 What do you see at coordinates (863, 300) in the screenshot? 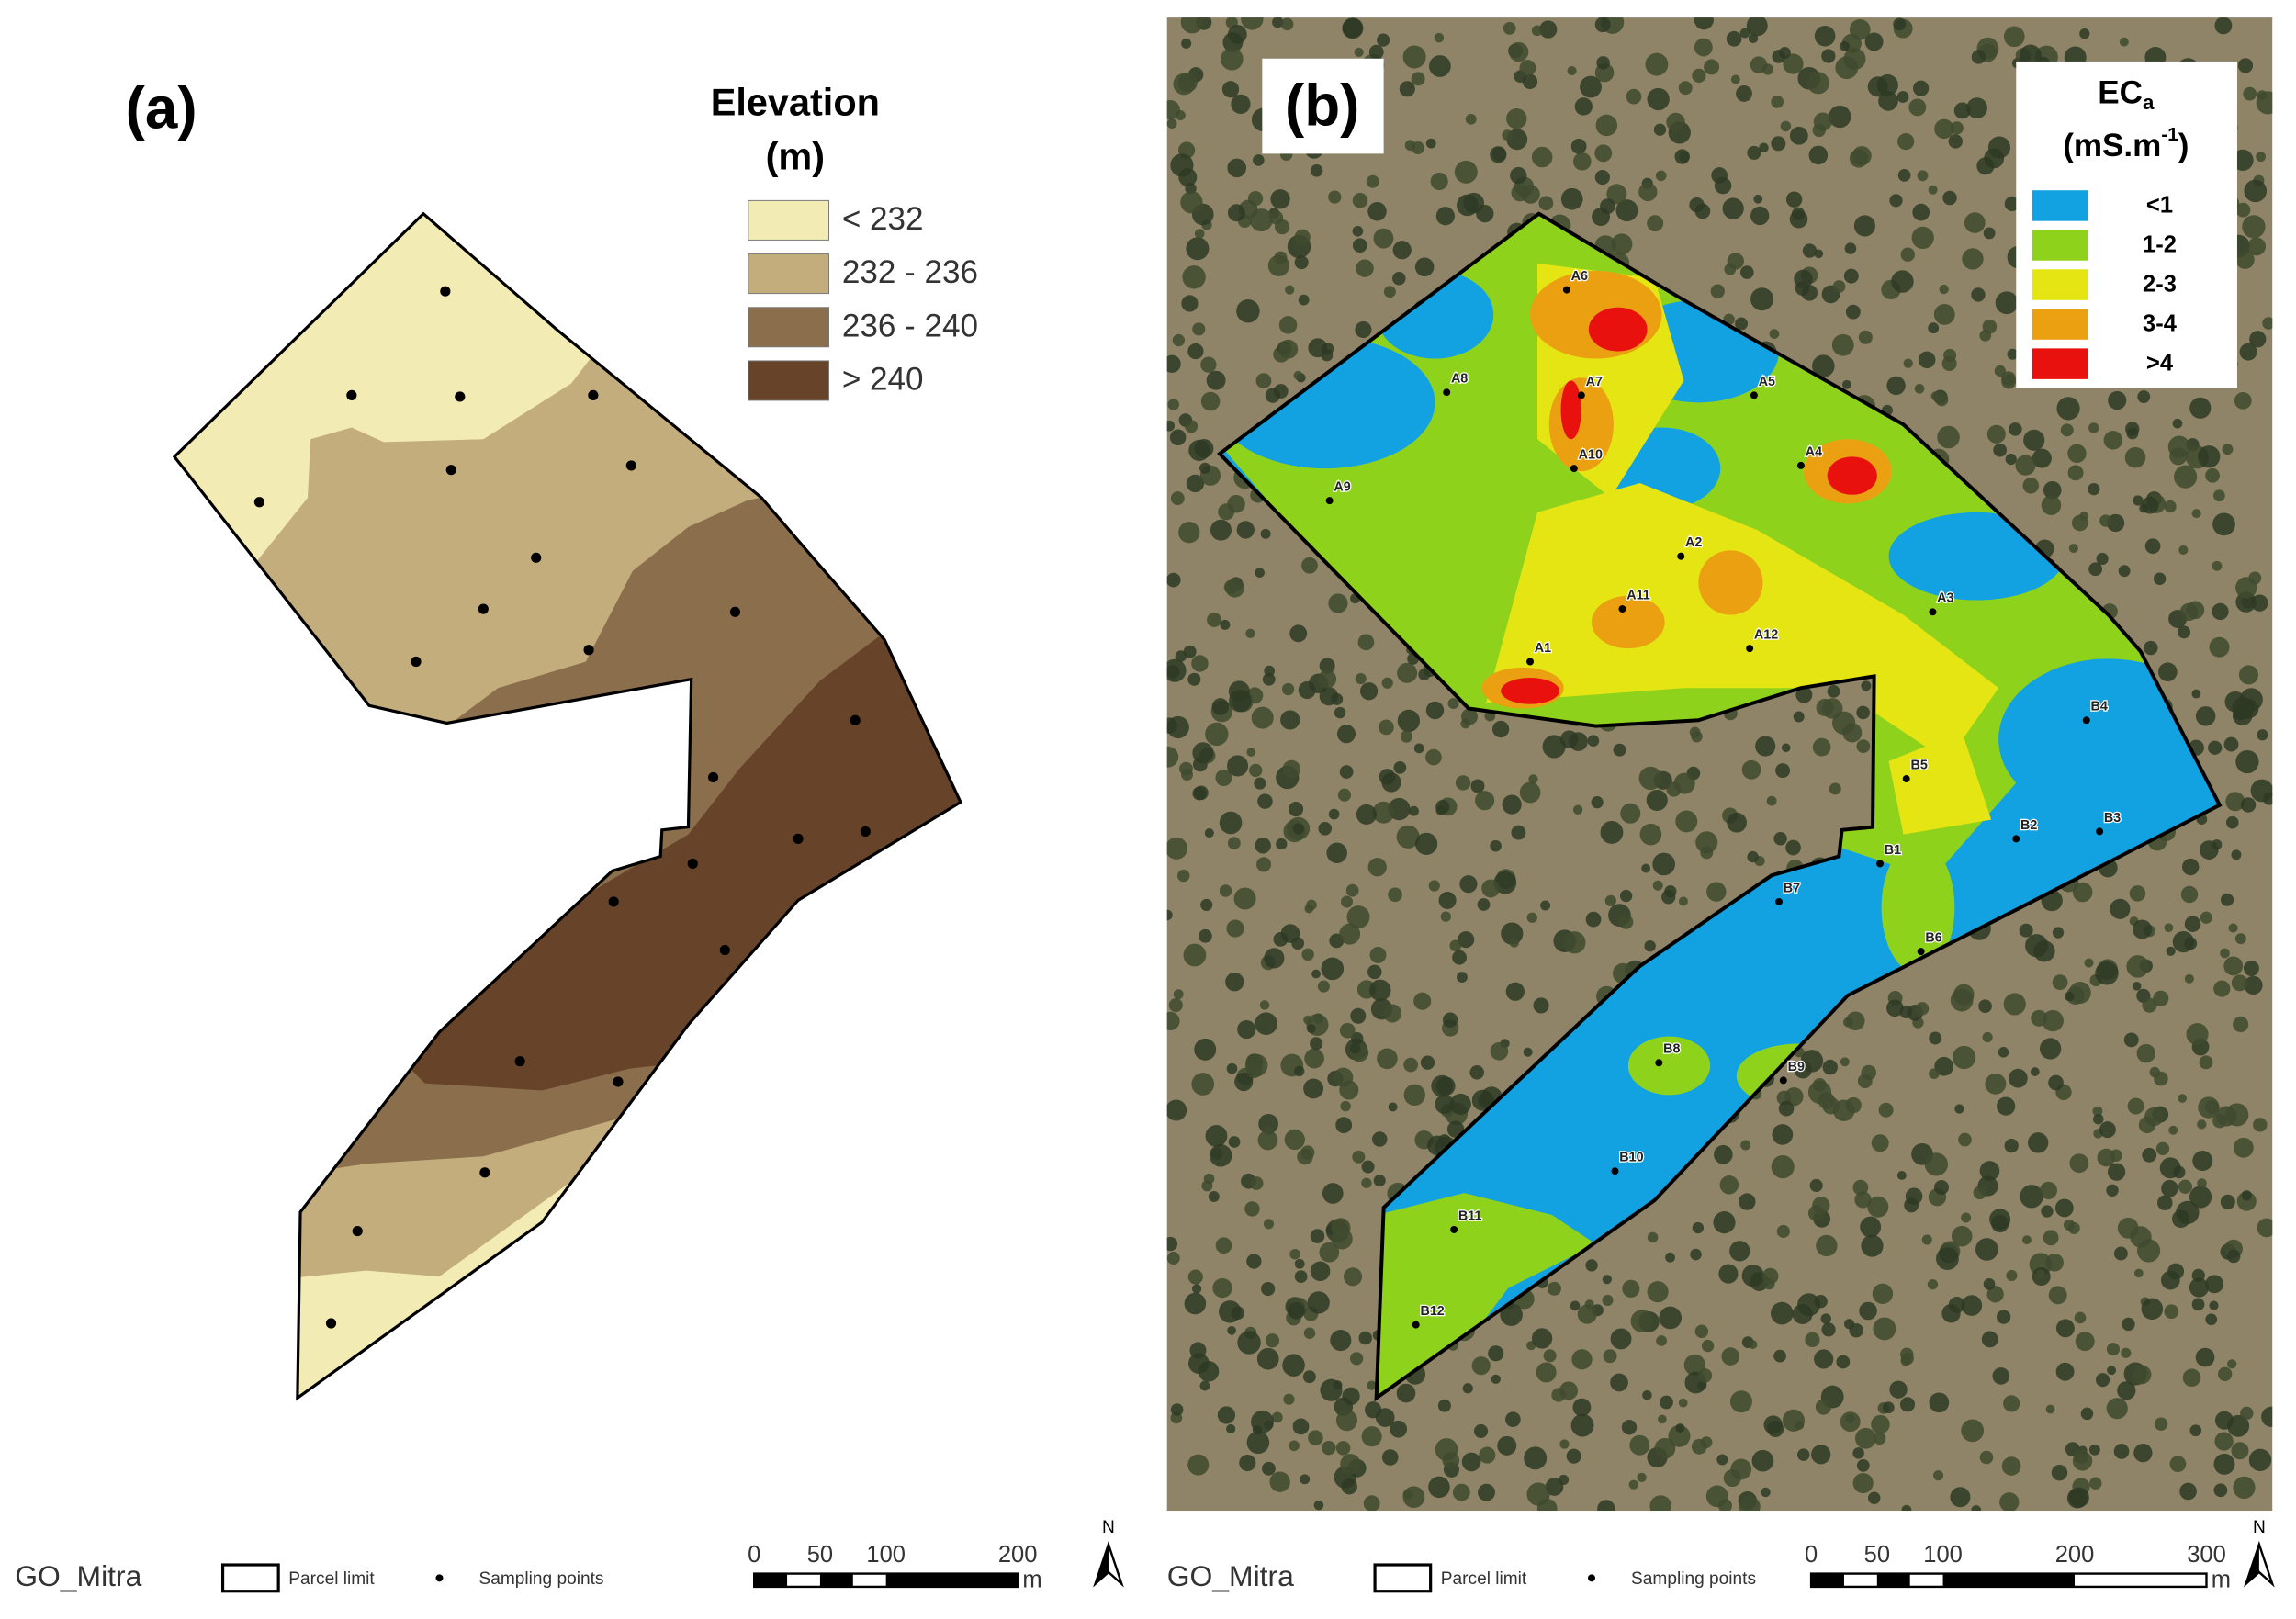
I see `legend: < 232 232 - 236 236 - 240 > 240` at bounding box center [863, 300].